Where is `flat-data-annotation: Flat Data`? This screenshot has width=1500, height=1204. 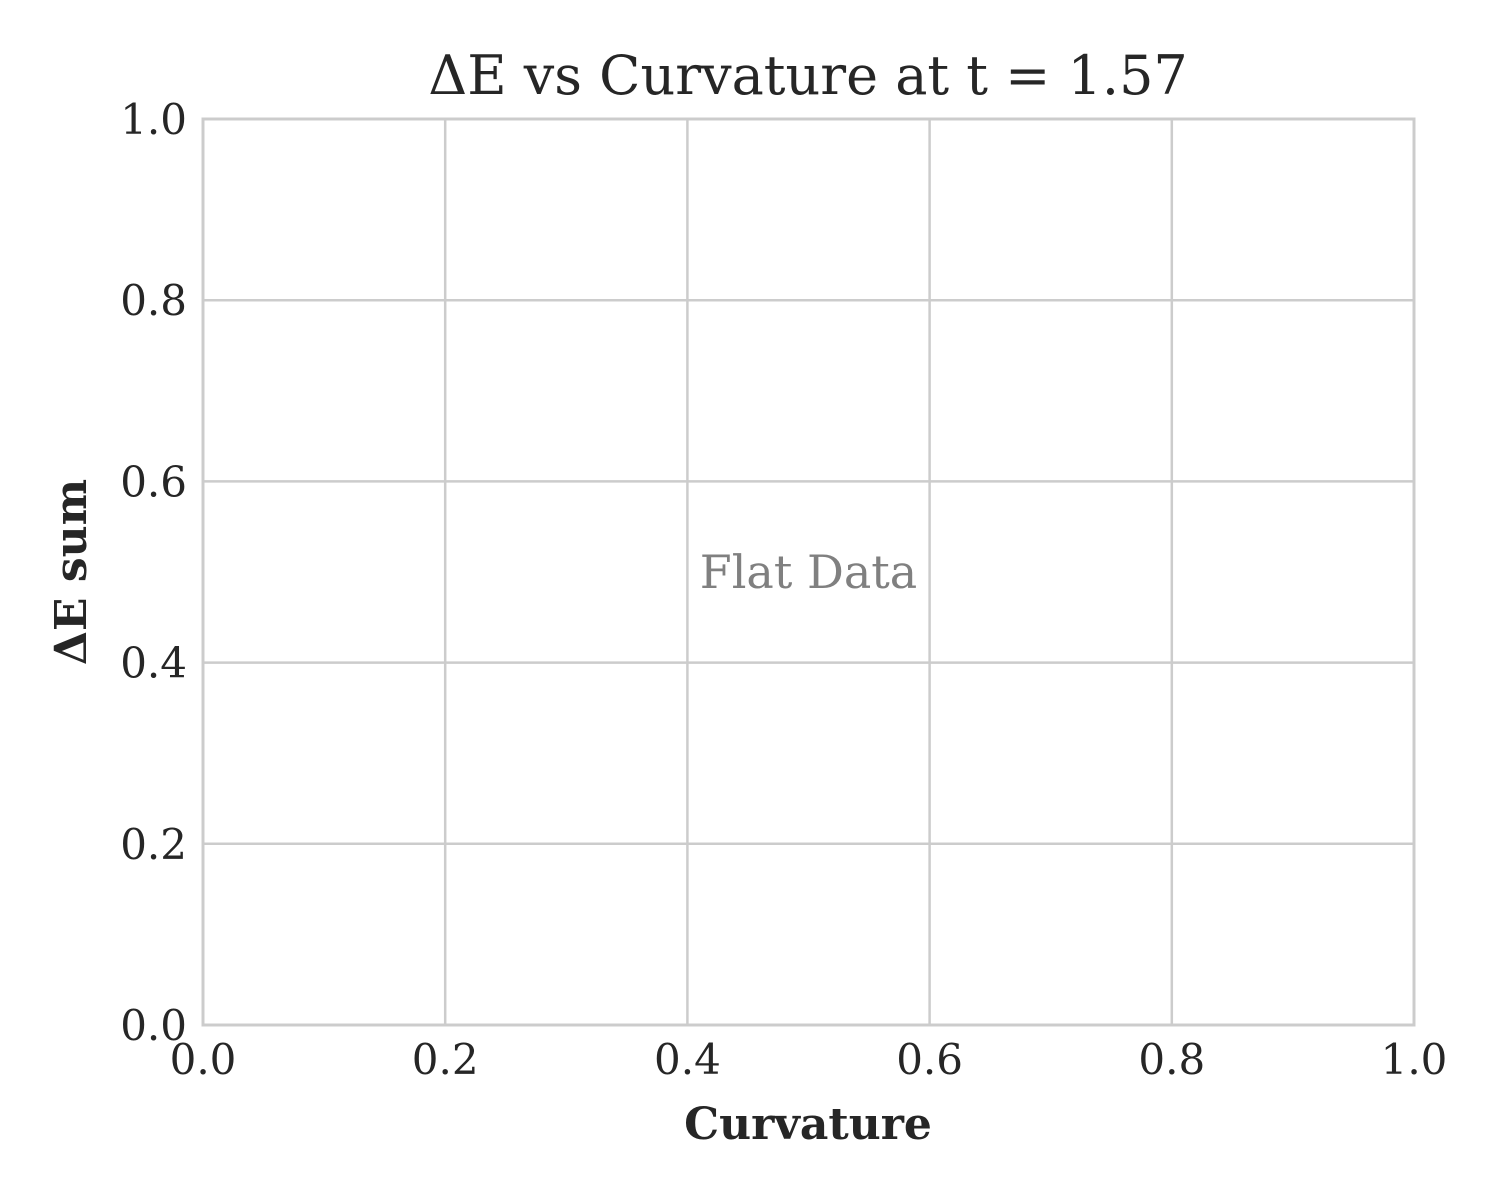 flat-data-annotation: Flat Data is located at coordinates (808, 572).